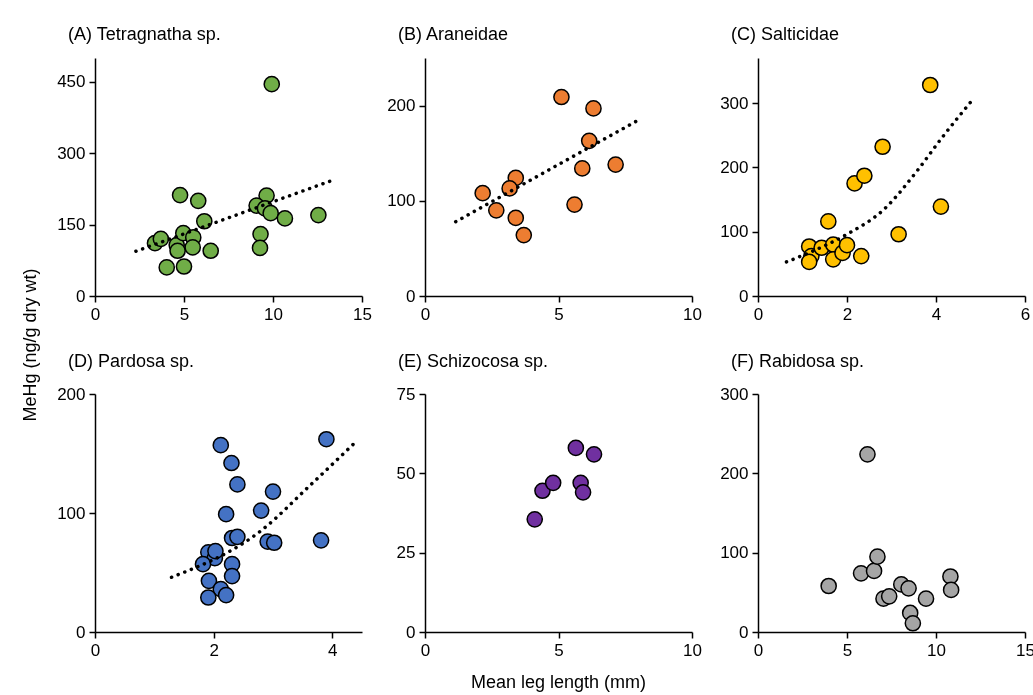 The height and width of the screenshot is (695, 1033). I want to click on y-tick-label: 25, so click(406, 553).